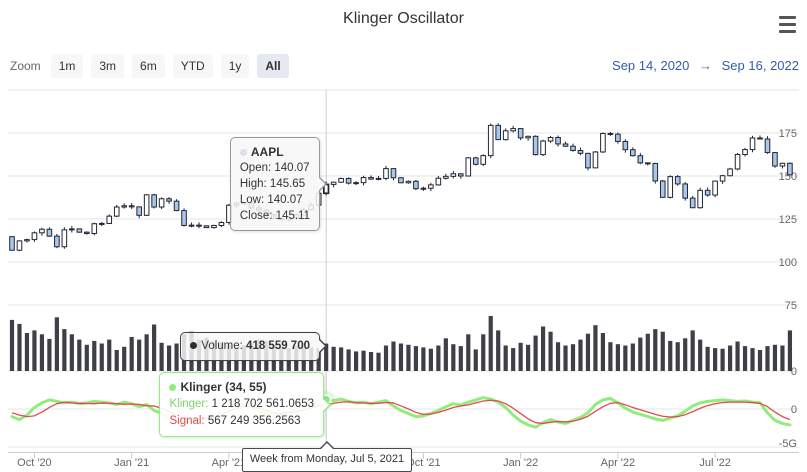 This screenshot has width=807, height=472. I want to click on volume-marker-icon, so click(194, 346).